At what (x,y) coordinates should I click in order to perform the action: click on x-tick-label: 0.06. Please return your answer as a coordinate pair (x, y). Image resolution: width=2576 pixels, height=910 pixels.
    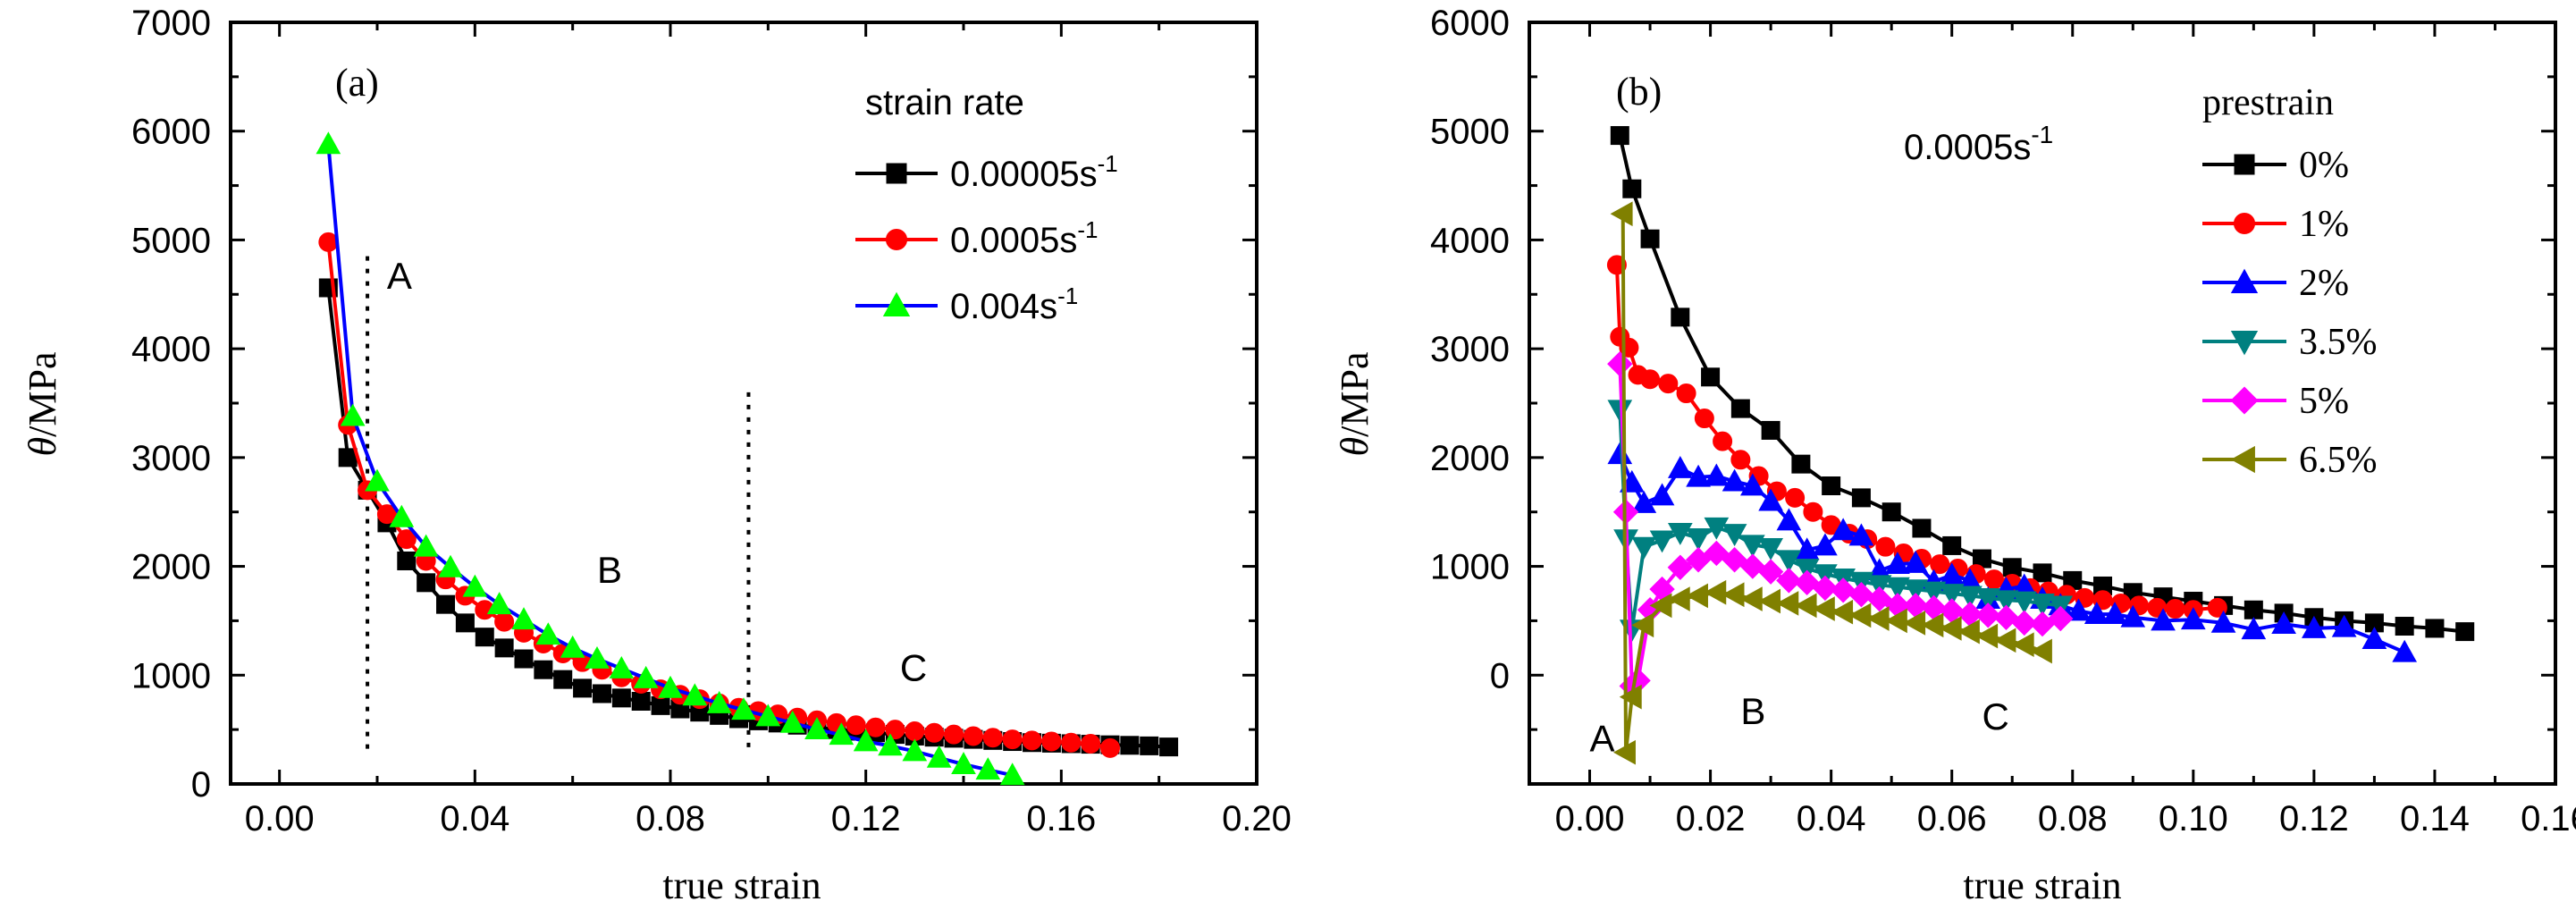
    Looking at the image, I should click on (1952, 818).